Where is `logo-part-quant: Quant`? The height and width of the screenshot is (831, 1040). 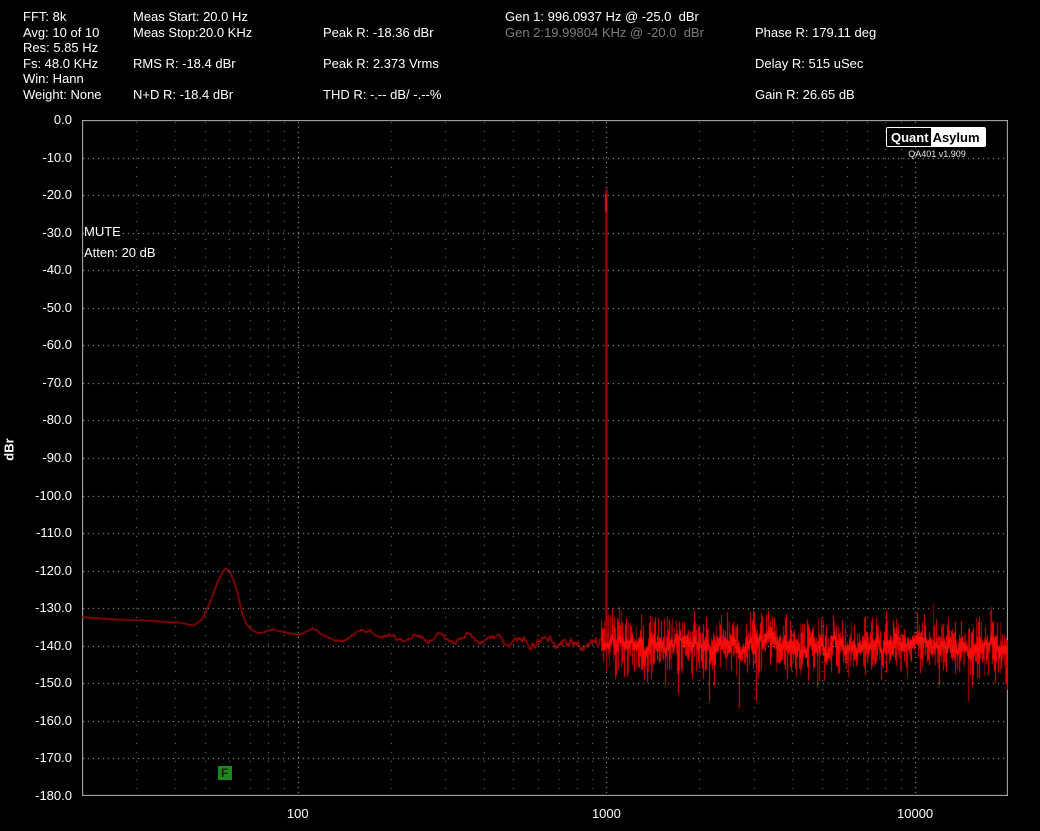
logo-part-quant: Quant is located at coordinates (909, 137).